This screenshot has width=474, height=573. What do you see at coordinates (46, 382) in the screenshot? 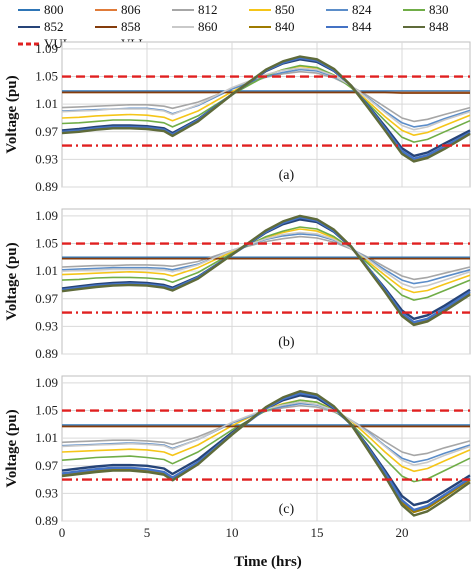
I see `panel-c-ytick-label: 1.09` at bounding box center [46, 382].